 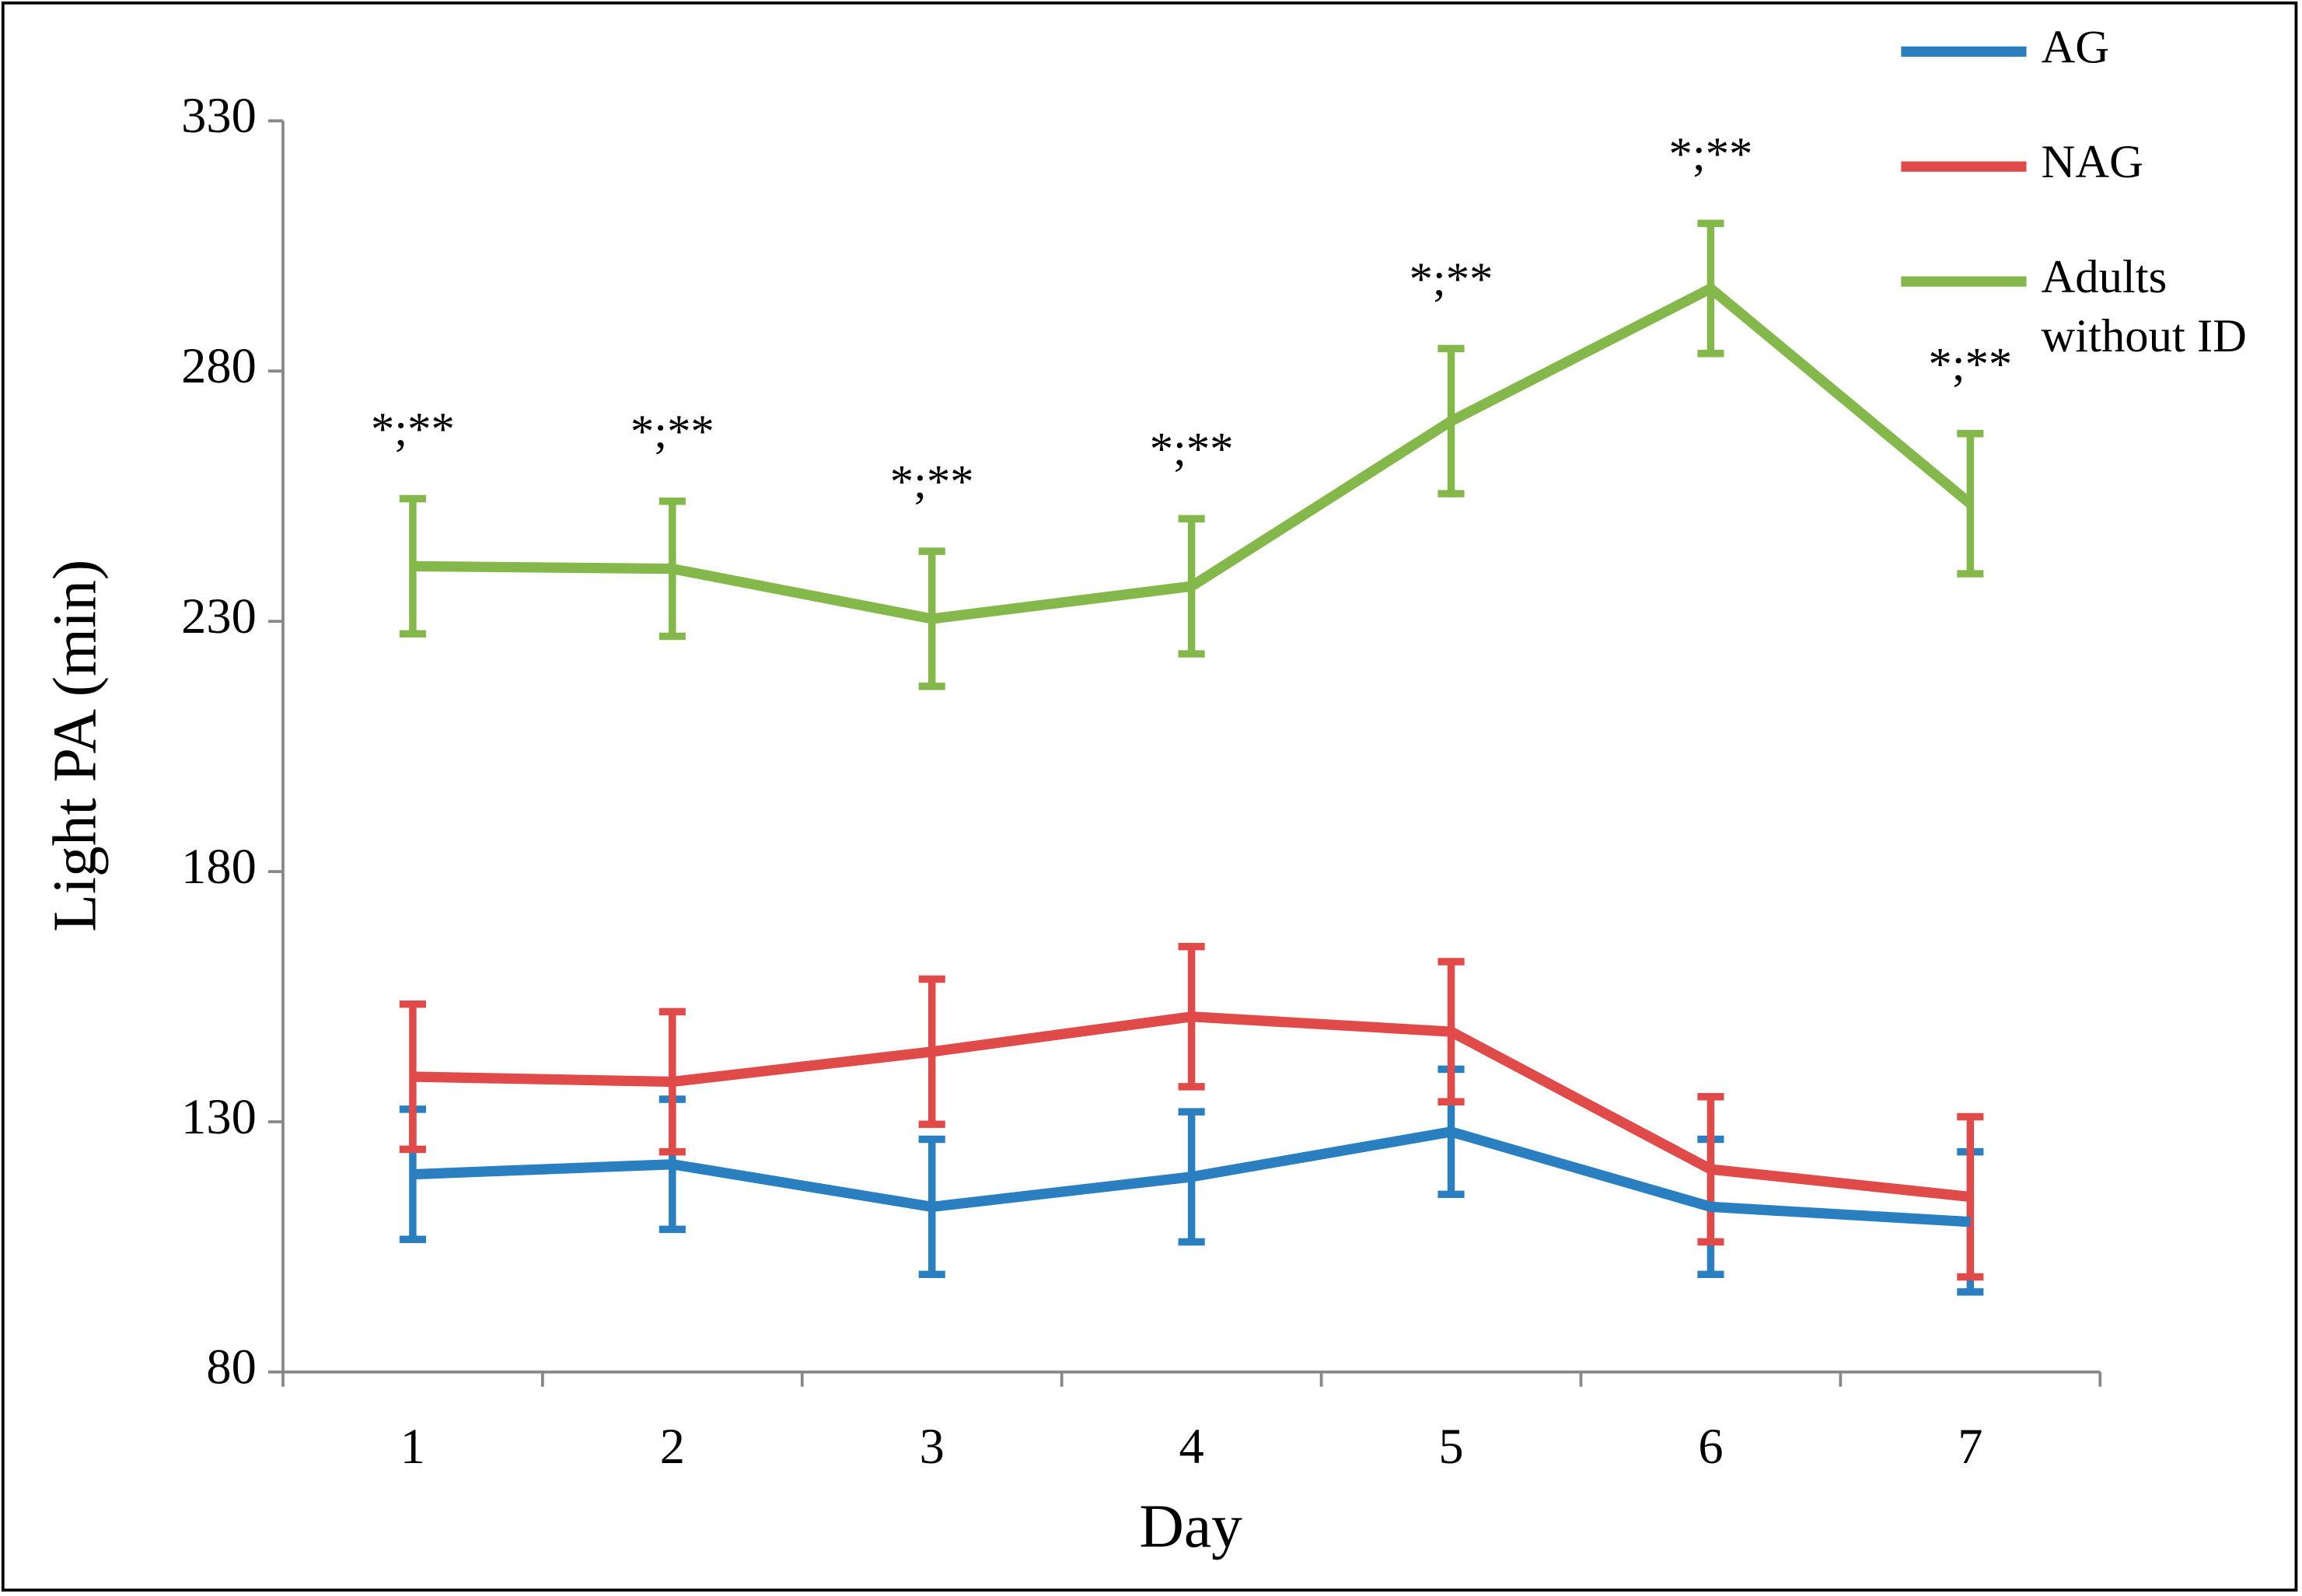 I want to click on legend-label-line: Adults, so click(x=2109, y=277).